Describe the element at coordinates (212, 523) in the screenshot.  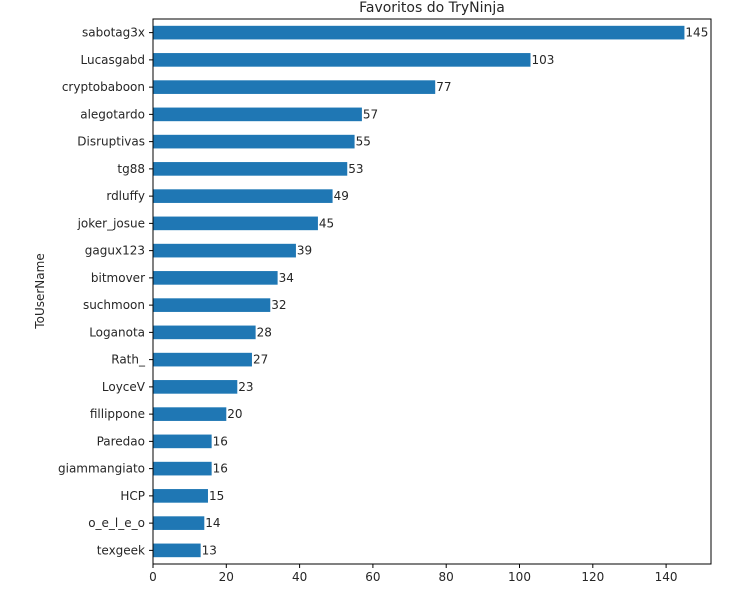
I see `data-label: 14` at that location.